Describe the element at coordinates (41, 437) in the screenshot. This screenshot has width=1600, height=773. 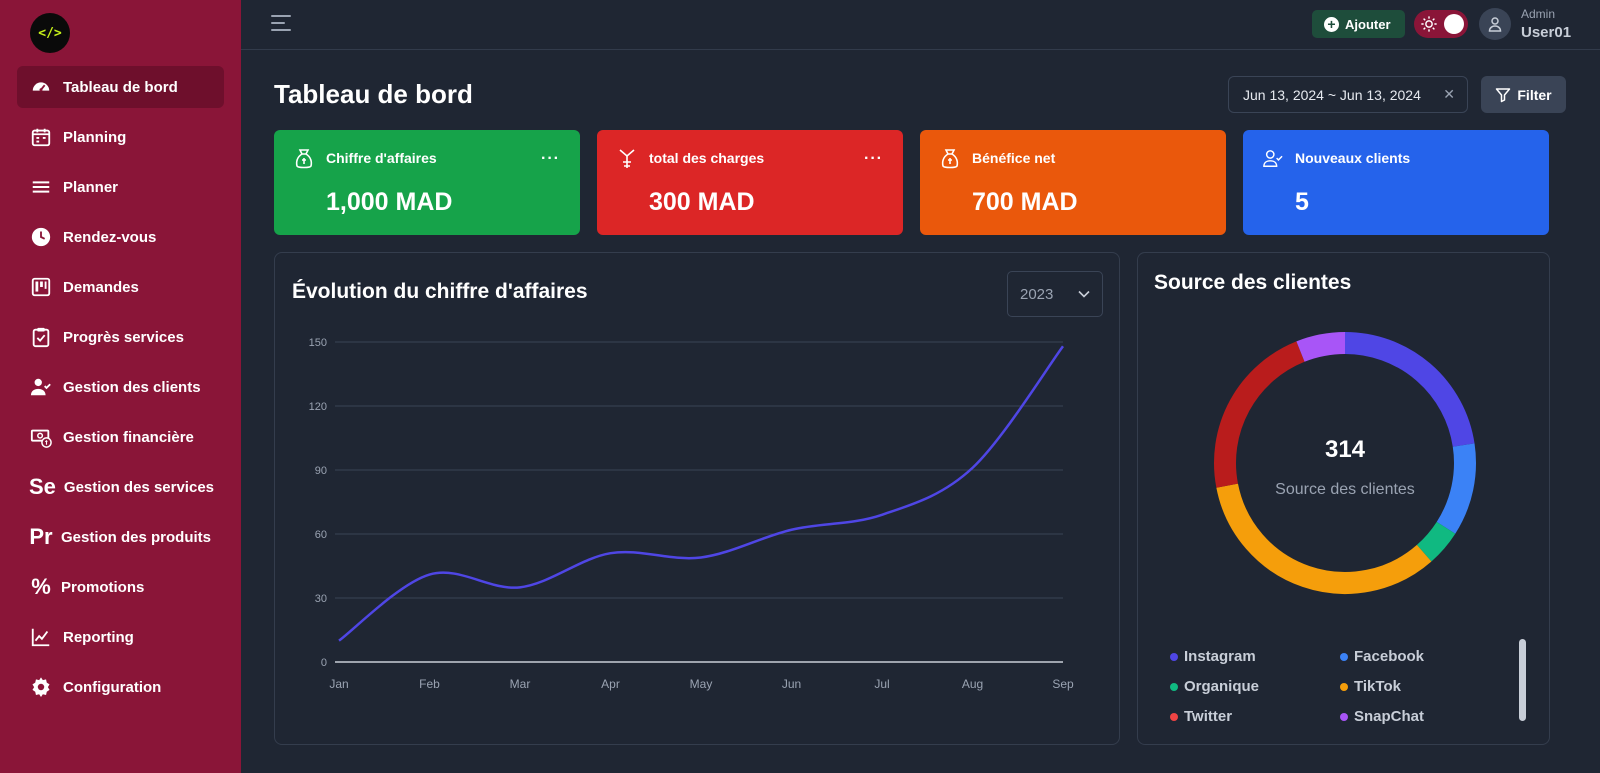
I see `money-icon` at that location.